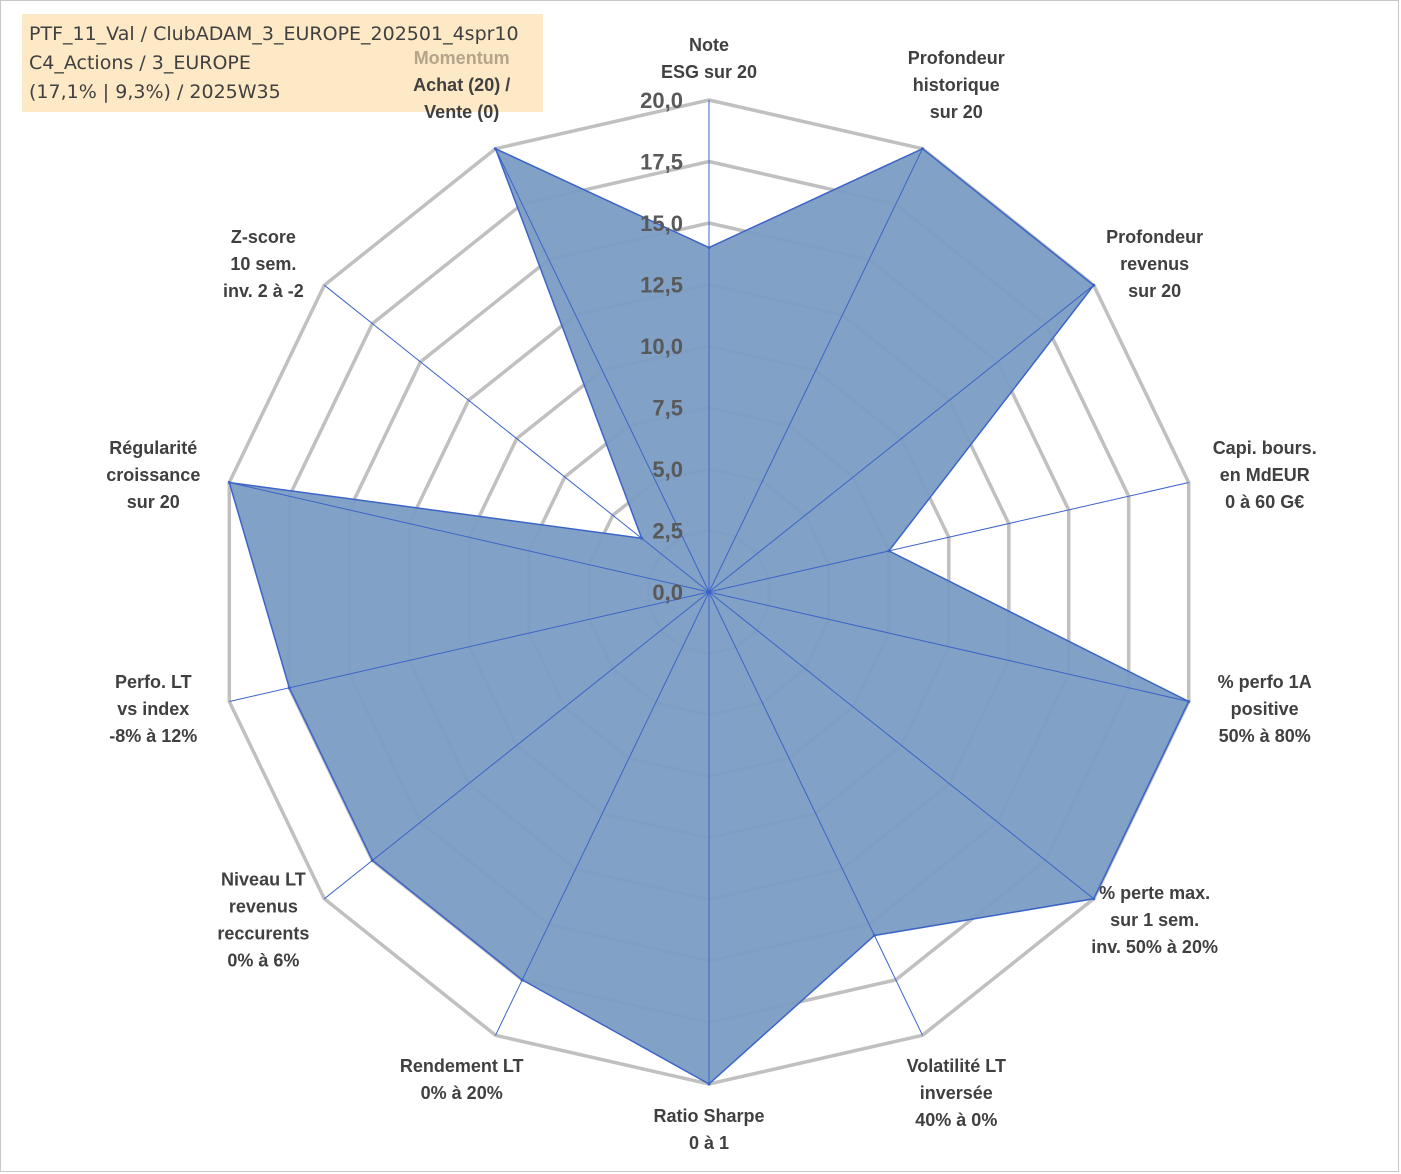 Image resolution: width=1401 pixels, height=1174 pixels. What do you see at coordinates (956, 112) in the screenshot?
I see `axis-label-1-line-2: sur 20` at bounding box center [956, 112].